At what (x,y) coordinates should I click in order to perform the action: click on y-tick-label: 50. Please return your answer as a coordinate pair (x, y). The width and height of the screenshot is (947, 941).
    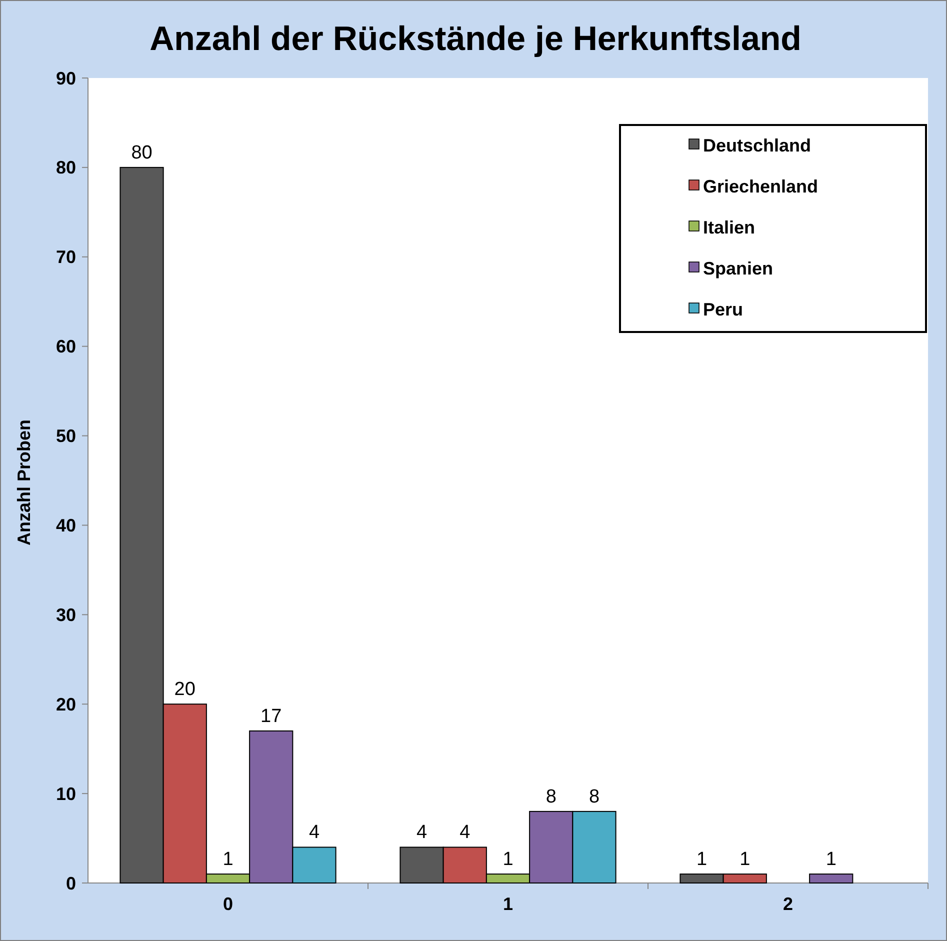
    Looking at the image, I should click on (66, 436).